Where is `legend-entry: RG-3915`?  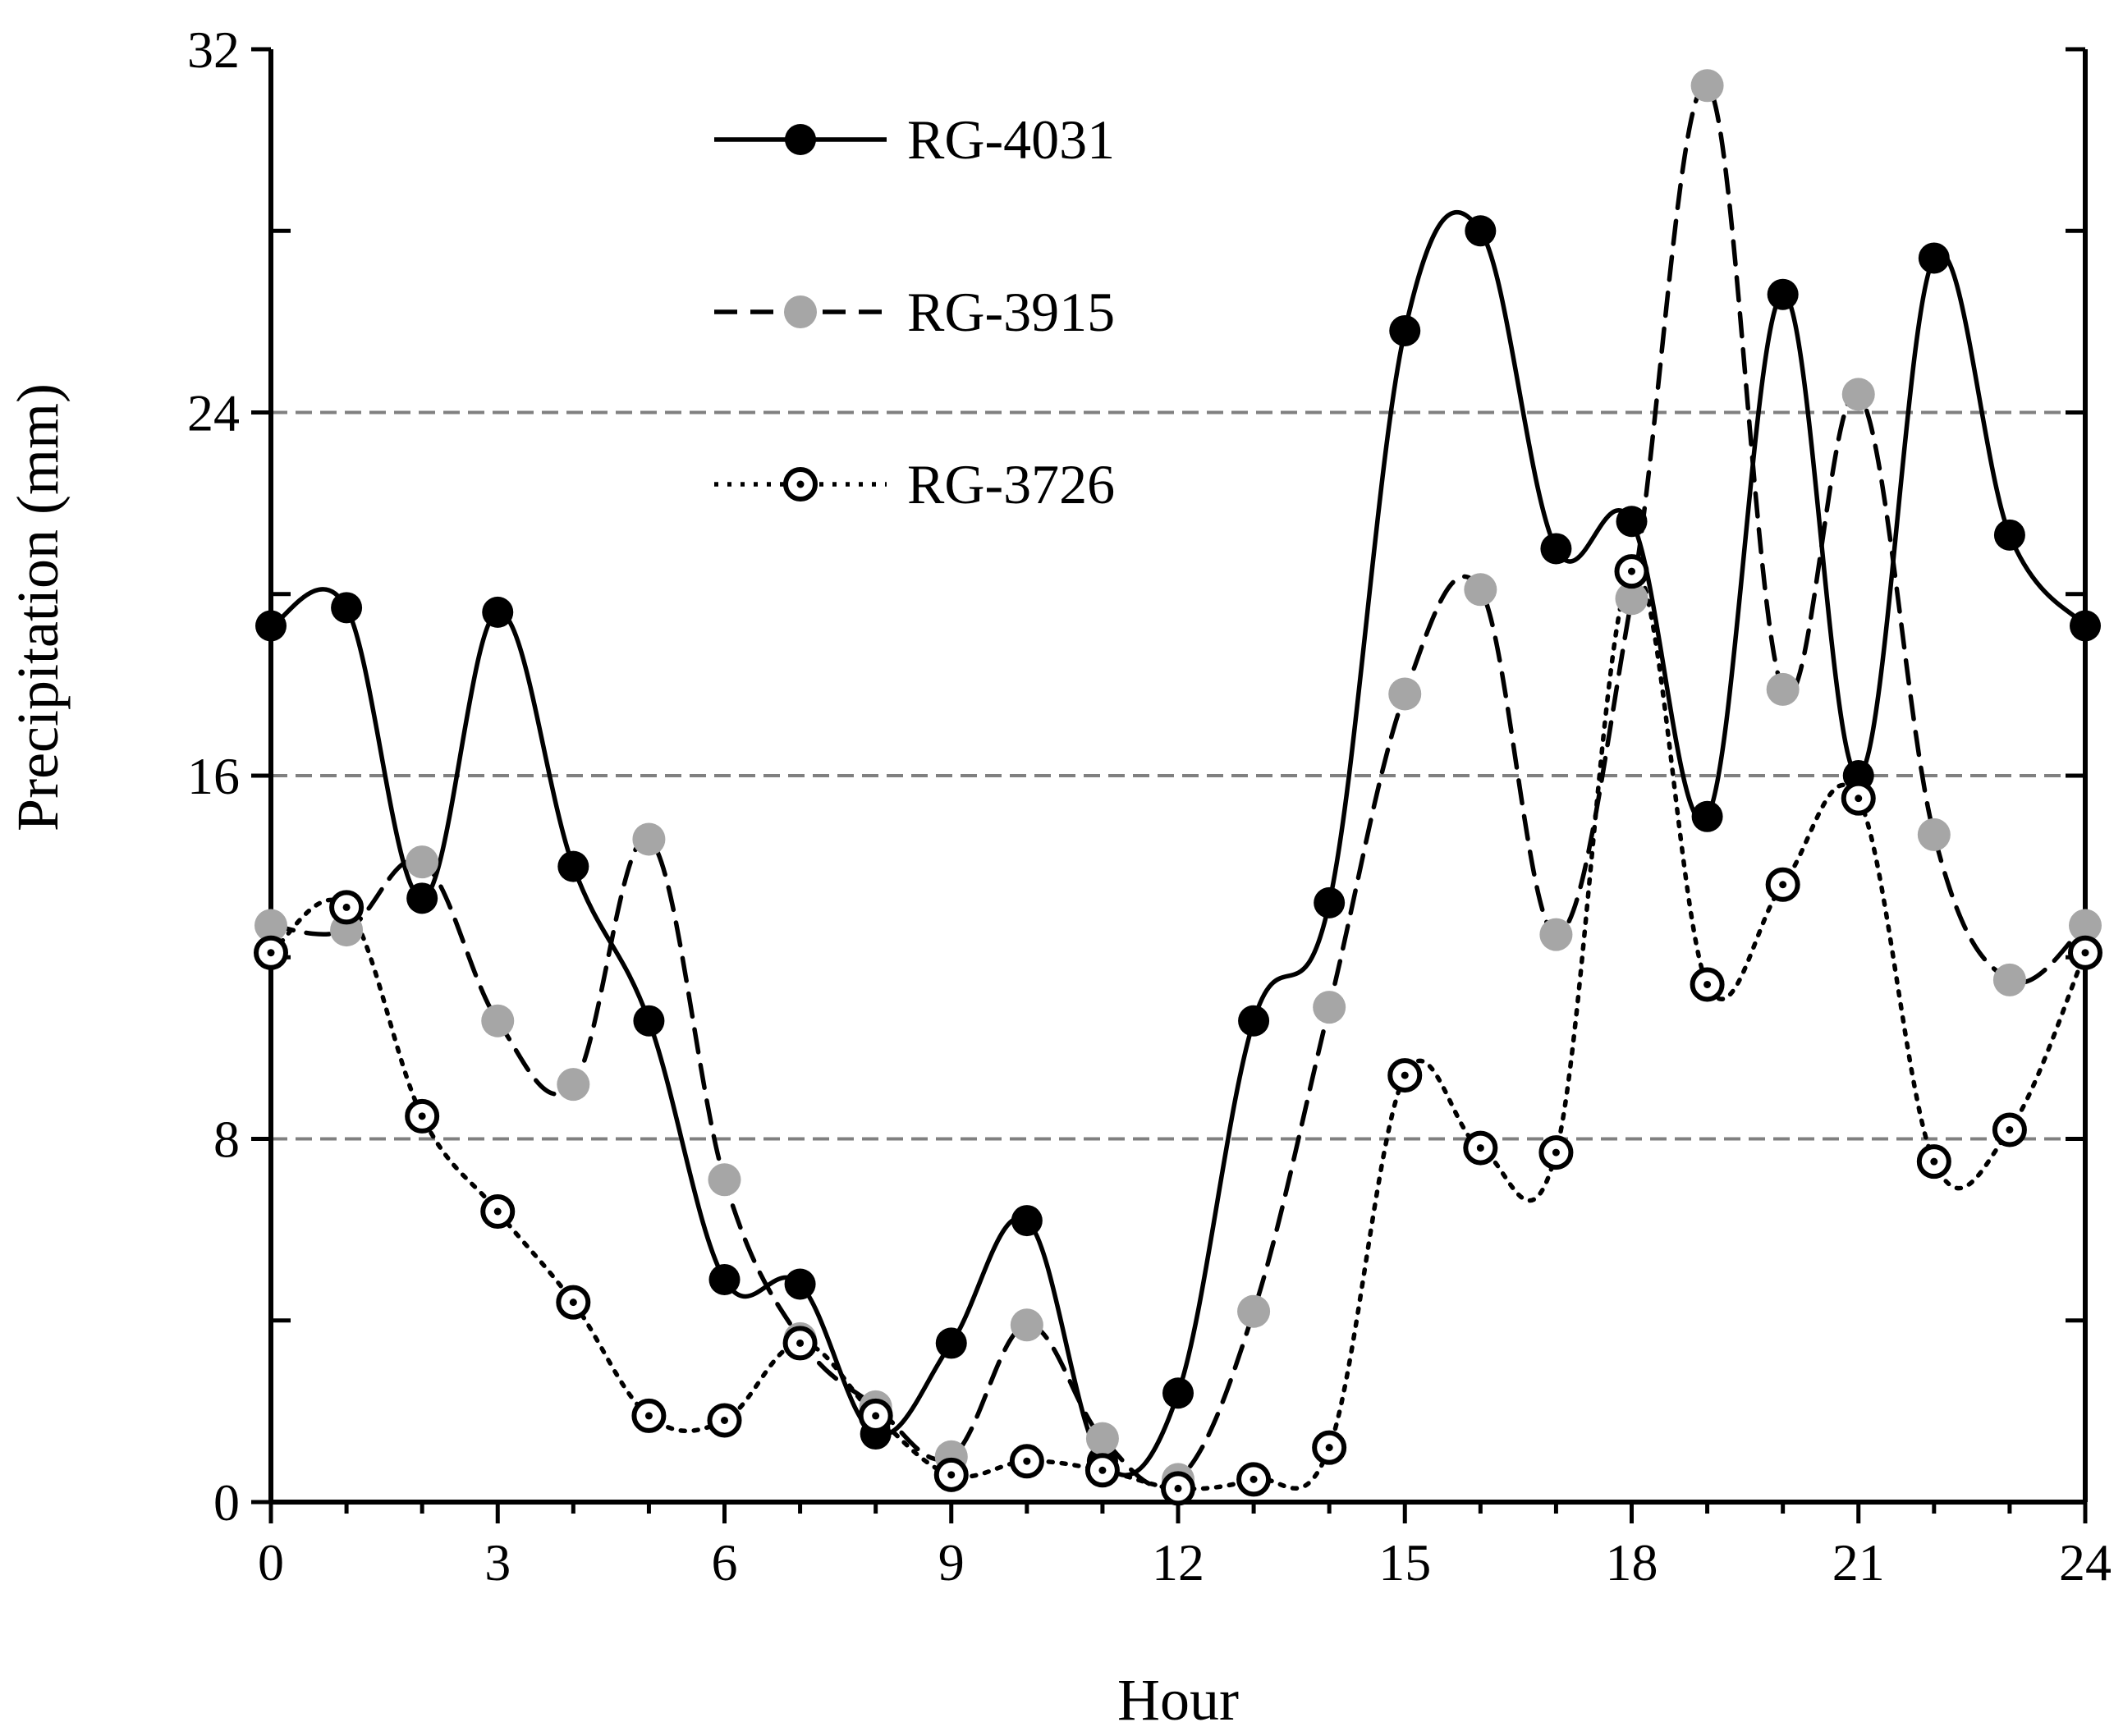 legend-entry: RG-3915 is located at coordinates (914, 312).